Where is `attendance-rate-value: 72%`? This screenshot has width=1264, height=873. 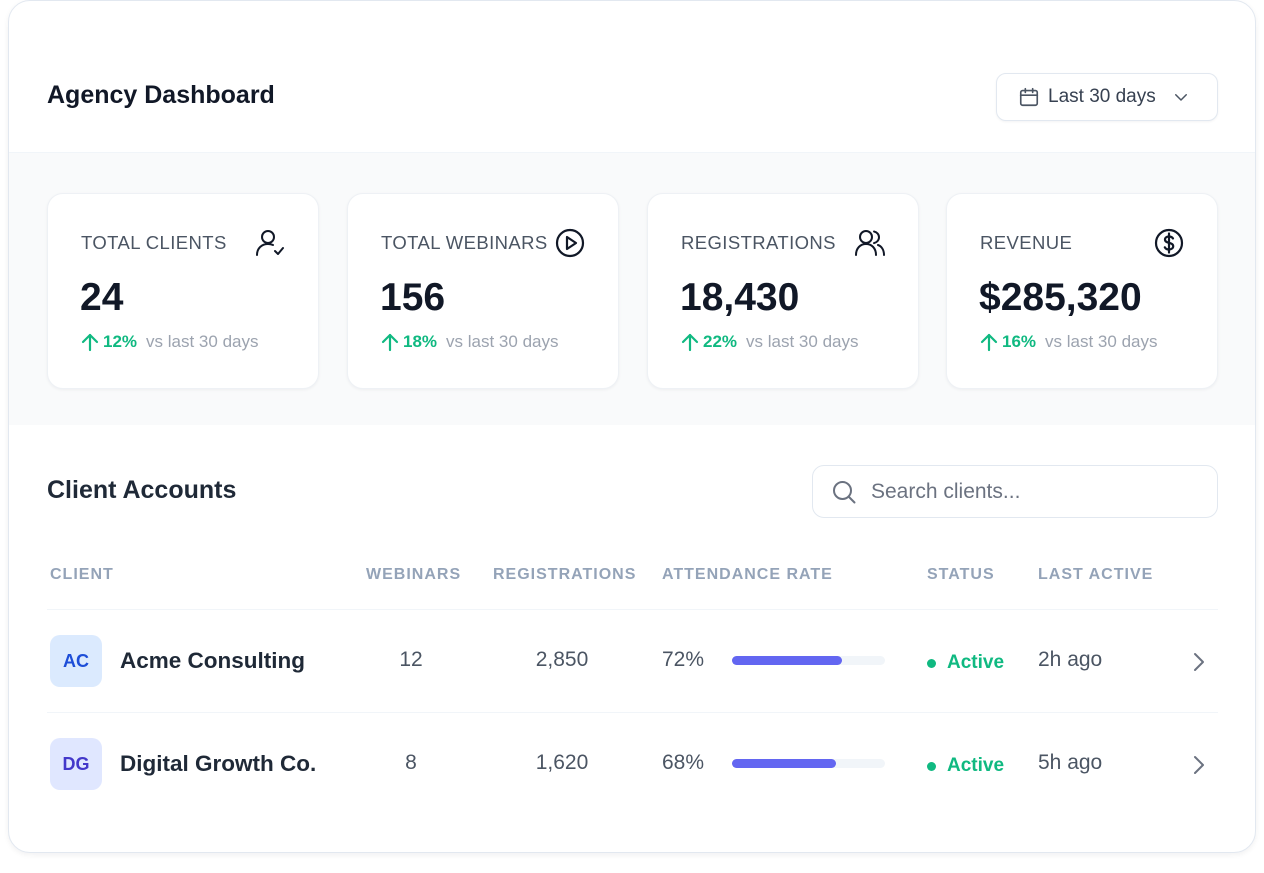 attendance-rate-value: 72% is located at coordinates (683, 659).